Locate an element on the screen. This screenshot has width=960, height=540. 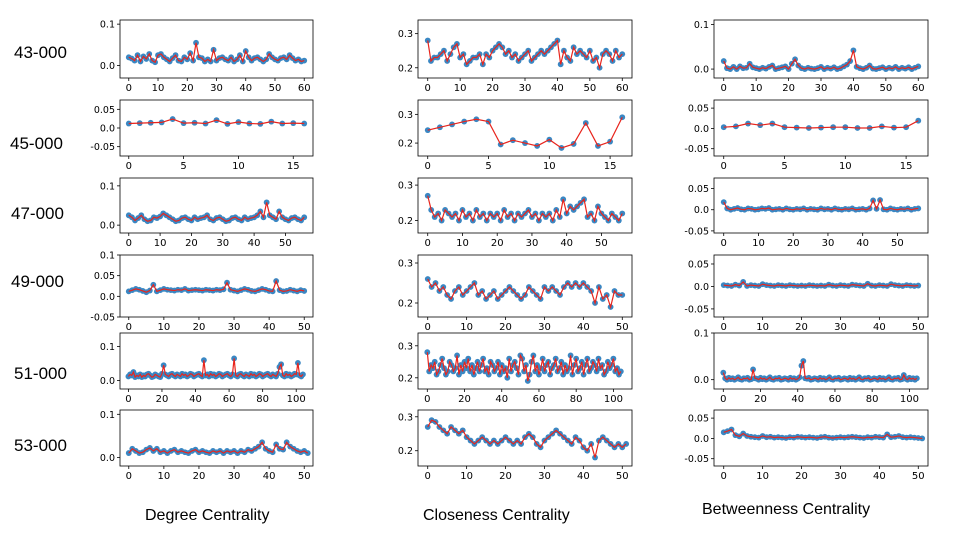
row-label-45-000: 45-000 is located at coordinates (36, 143).